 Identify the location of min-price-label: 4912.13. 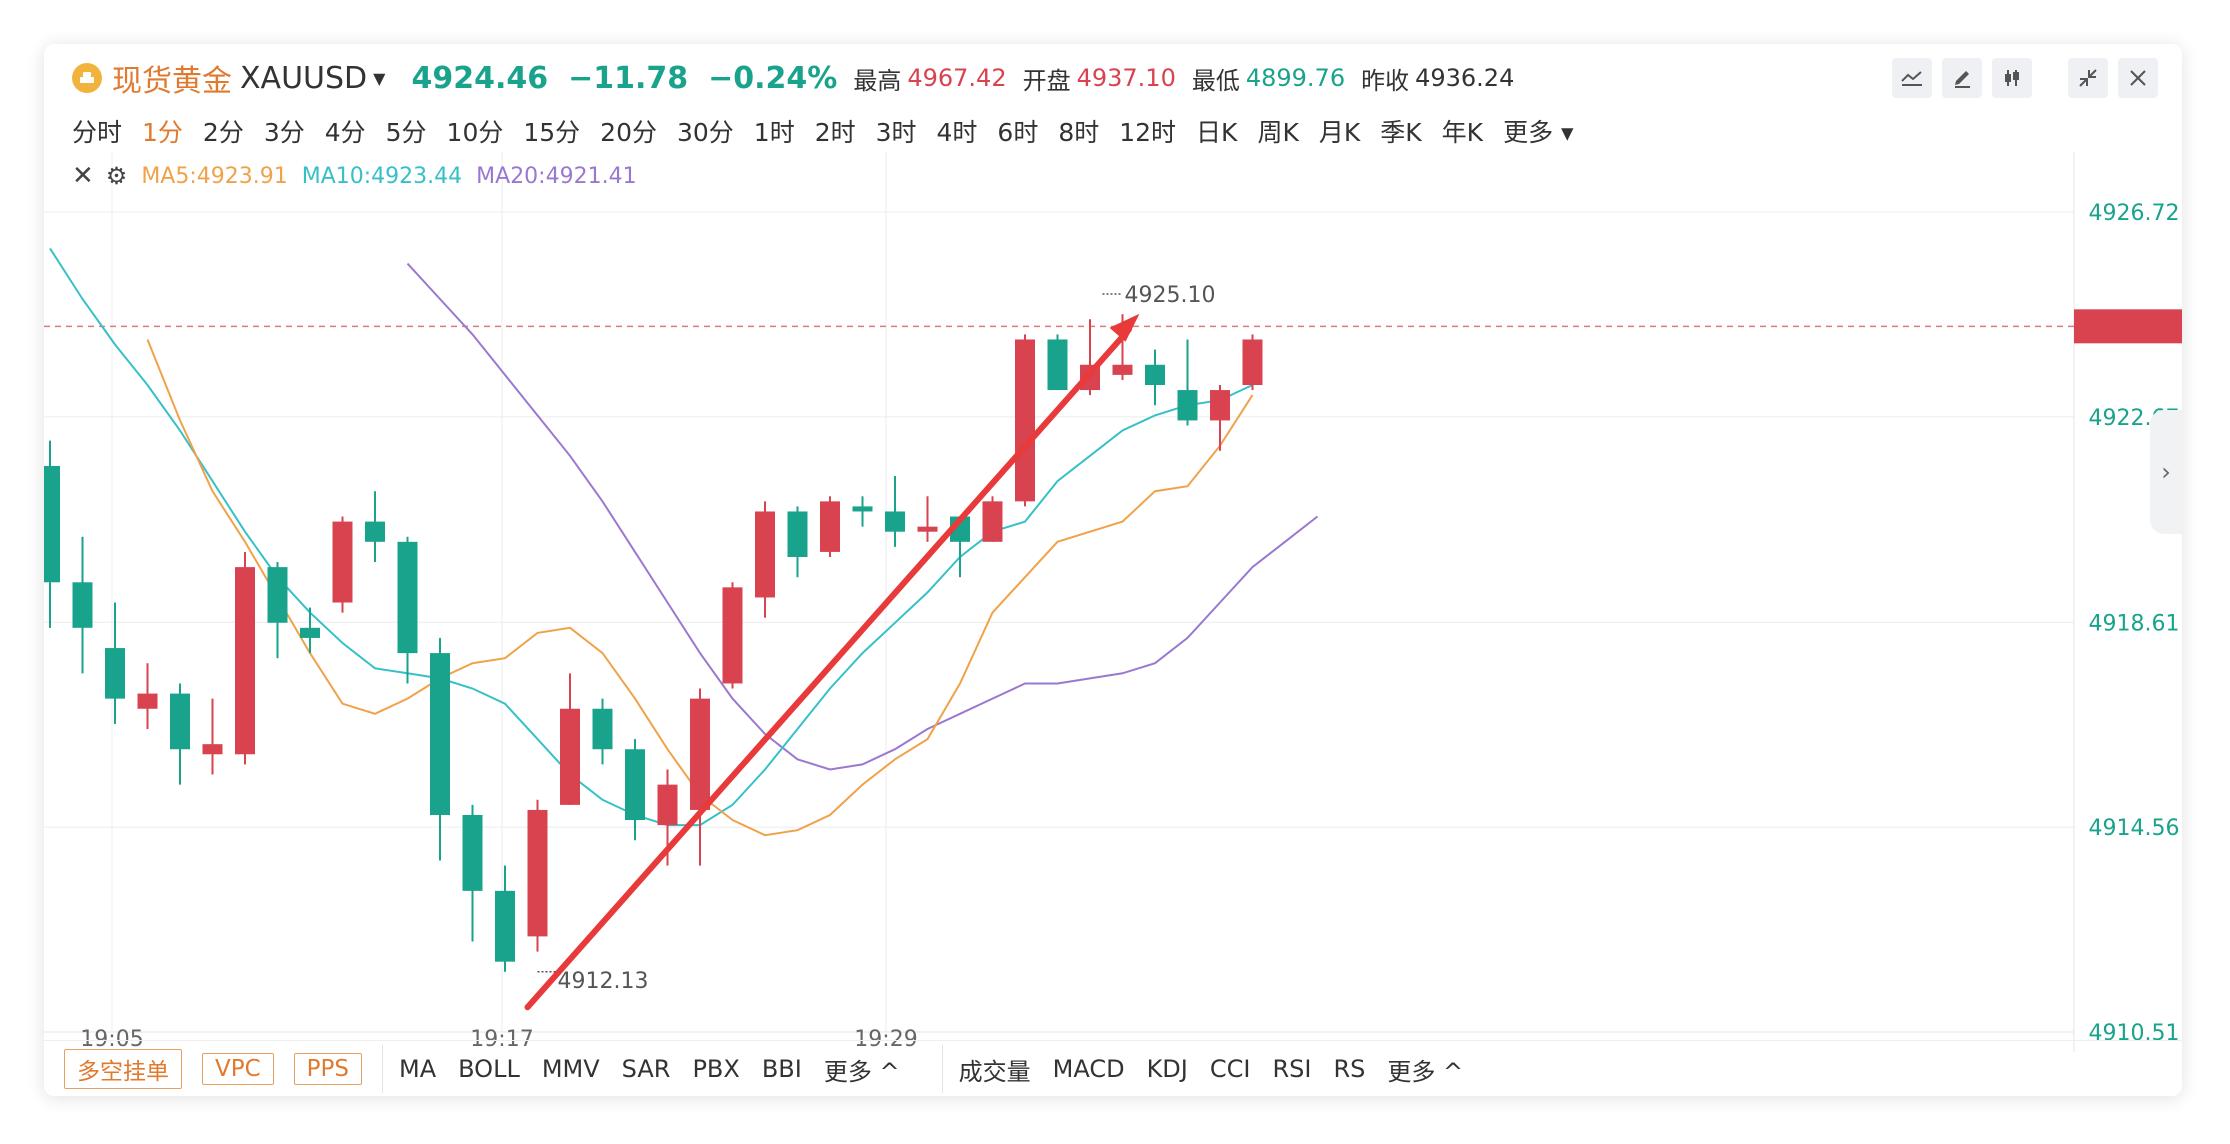
(603, 981).